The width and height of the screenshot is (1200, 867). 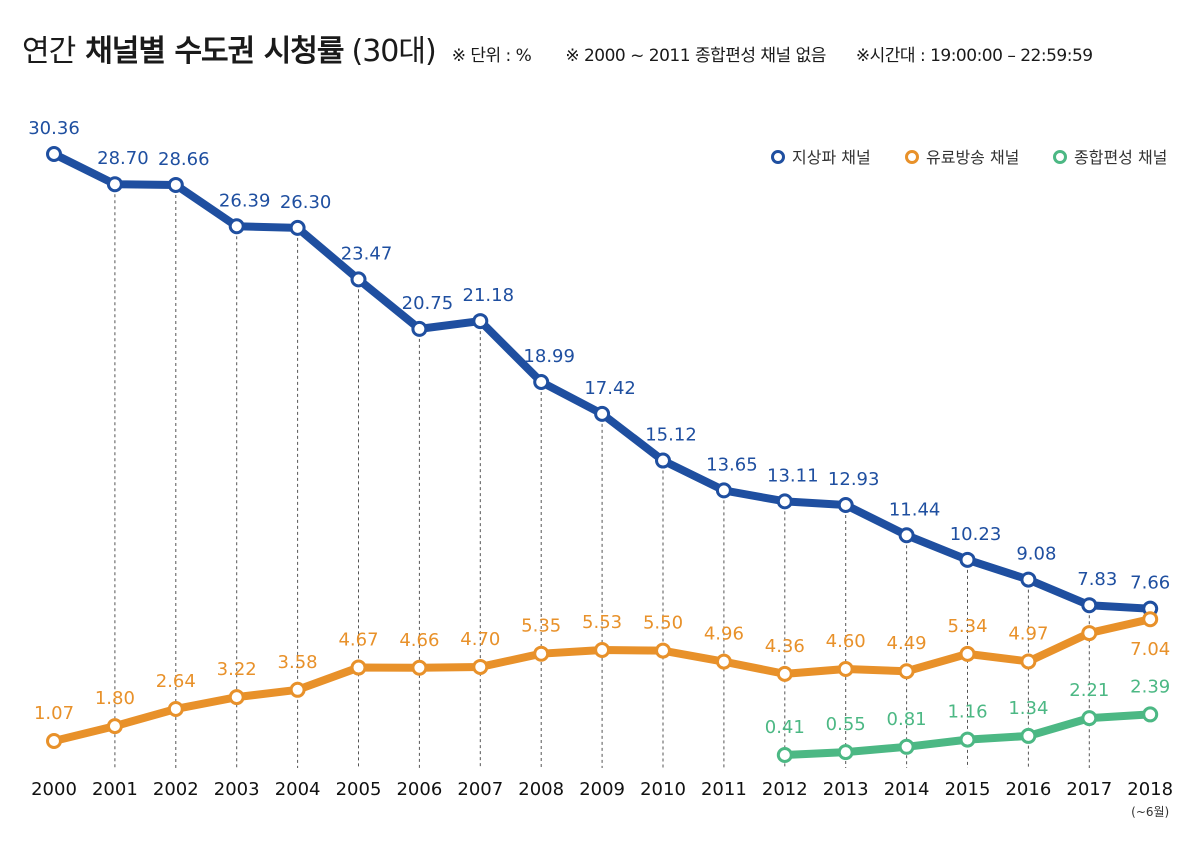 I want to click on data-label-paid: 3.58, so click(x=298, y=662).